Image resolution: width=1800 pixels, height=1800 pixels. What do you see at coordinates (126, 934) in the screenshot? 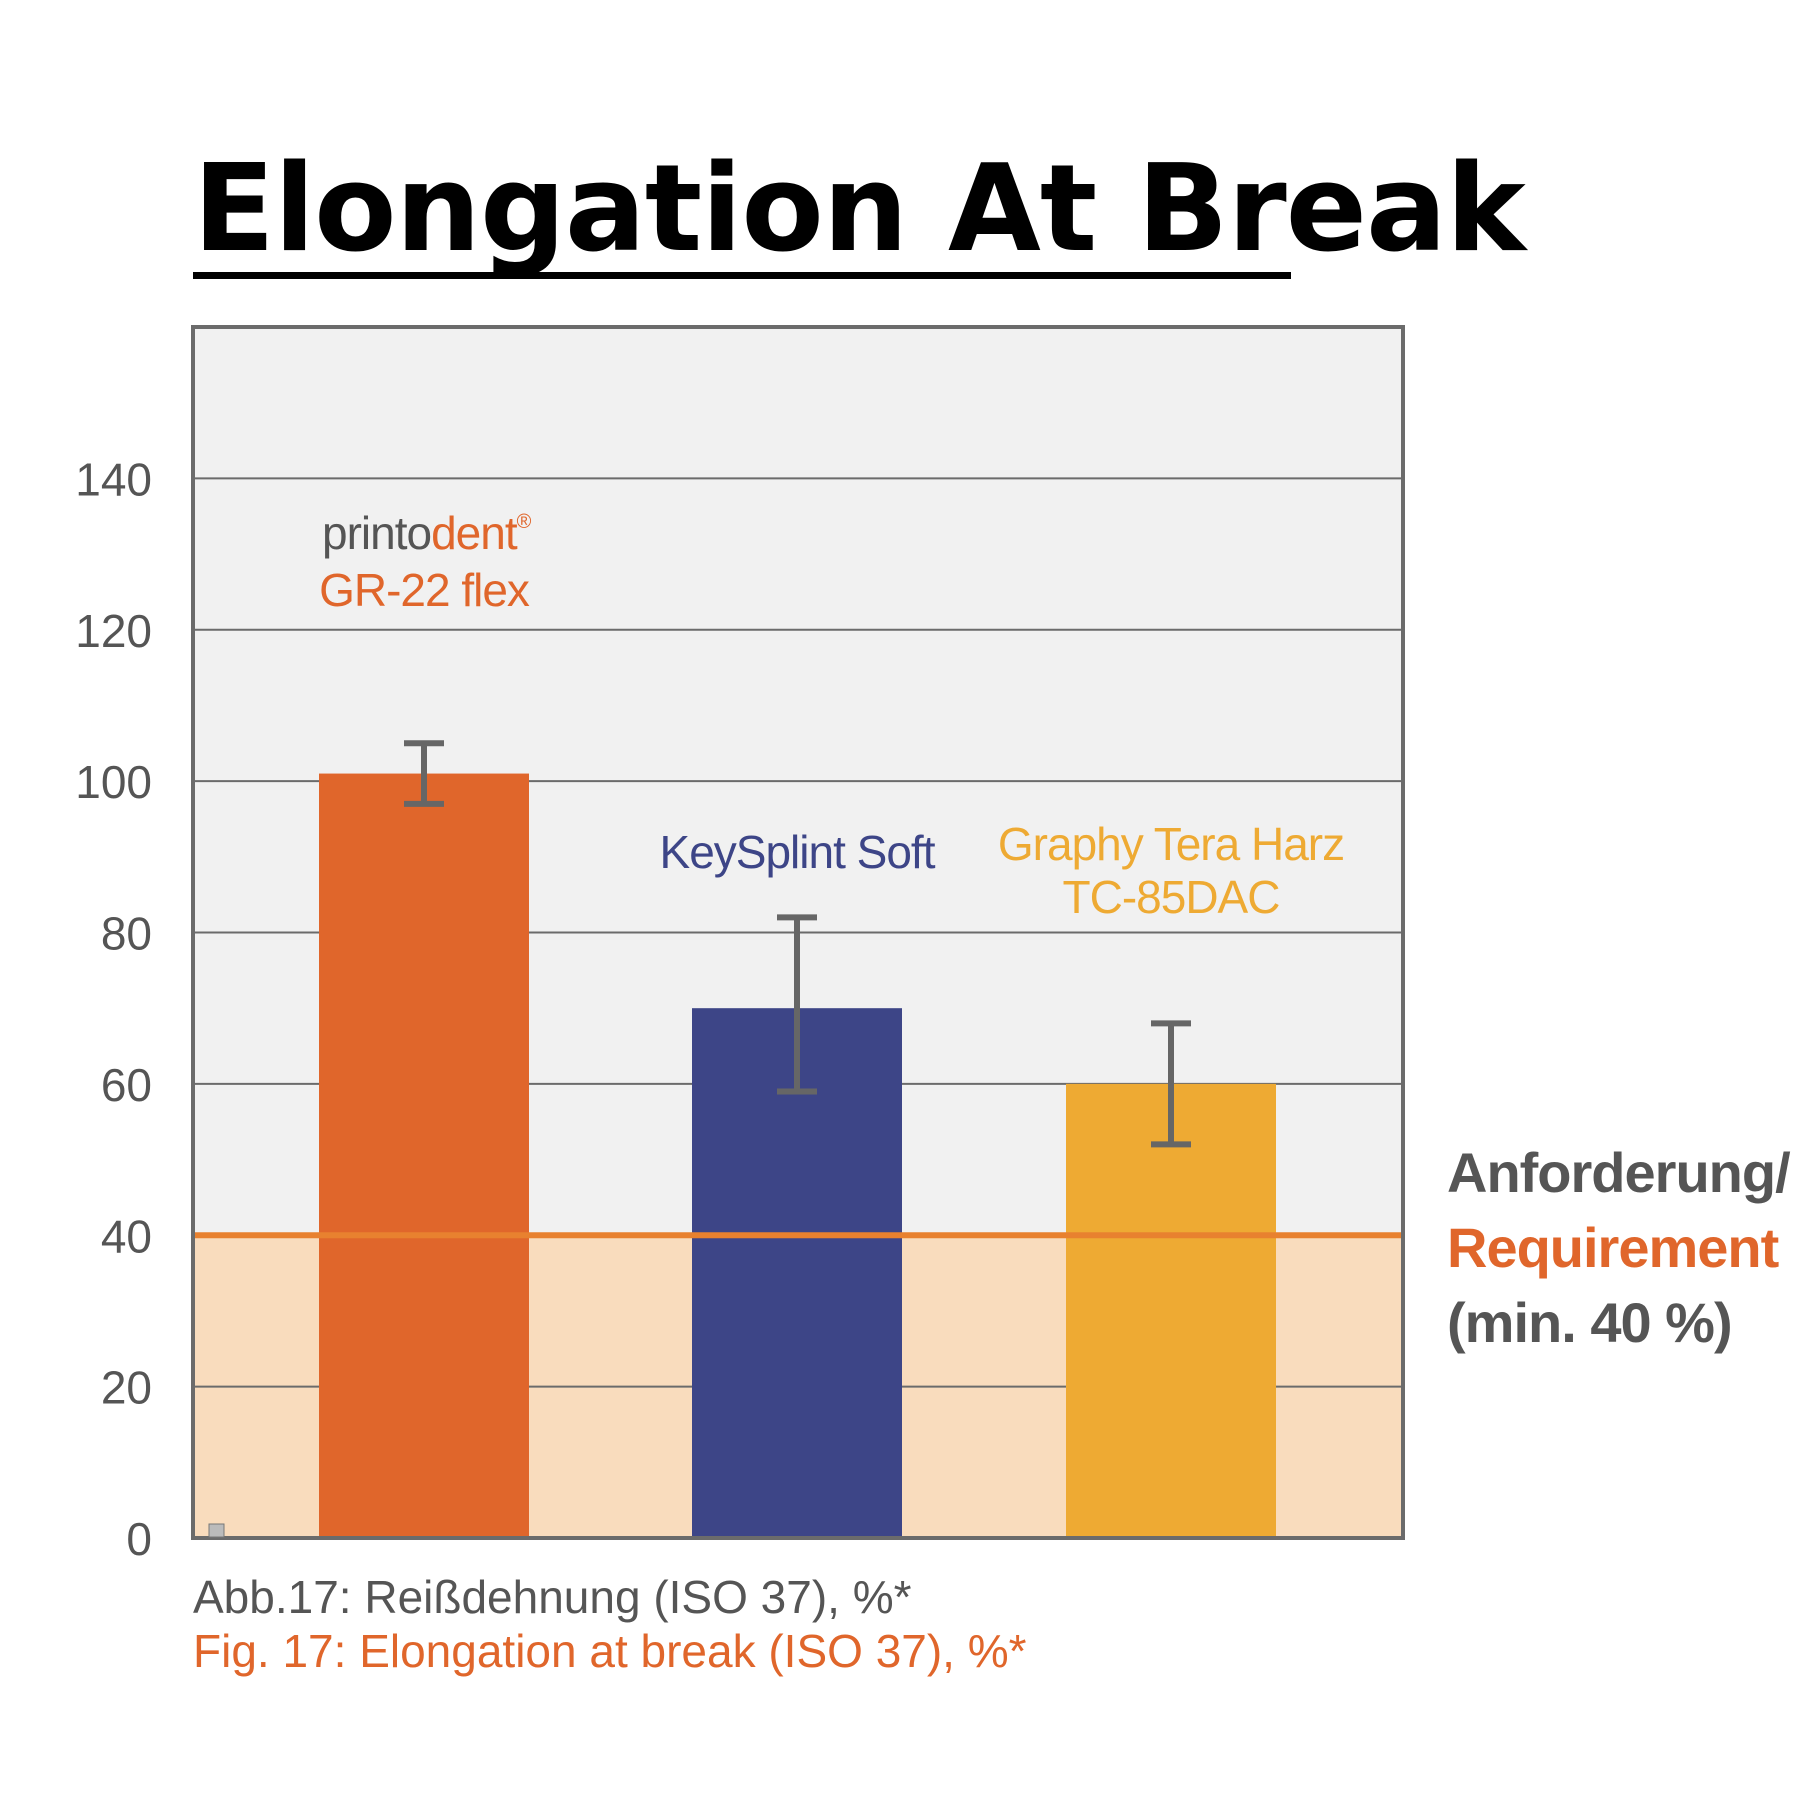
I see `y-tick-label: 80` at bounding box center [126, 934].